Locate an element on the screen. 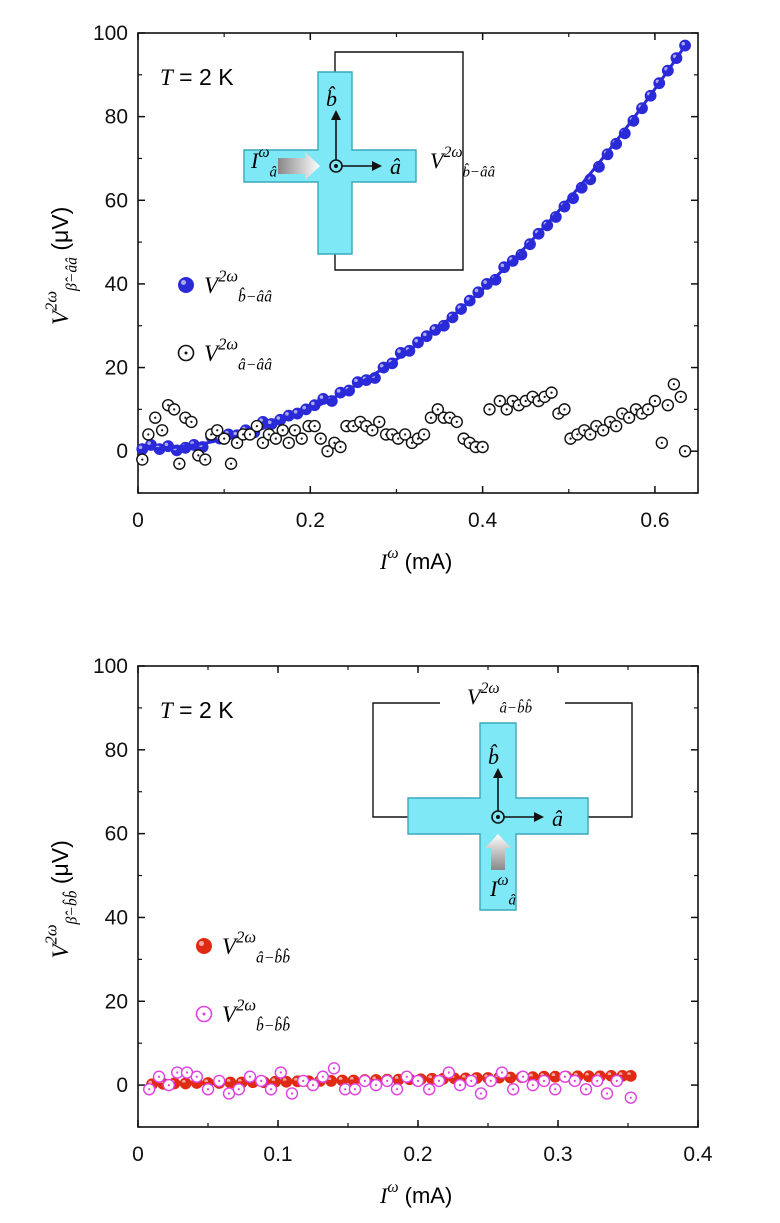 This screenshot has height=1223, width=780. temperature-annotation: T = 2 K is located at coordinates (197, 710).